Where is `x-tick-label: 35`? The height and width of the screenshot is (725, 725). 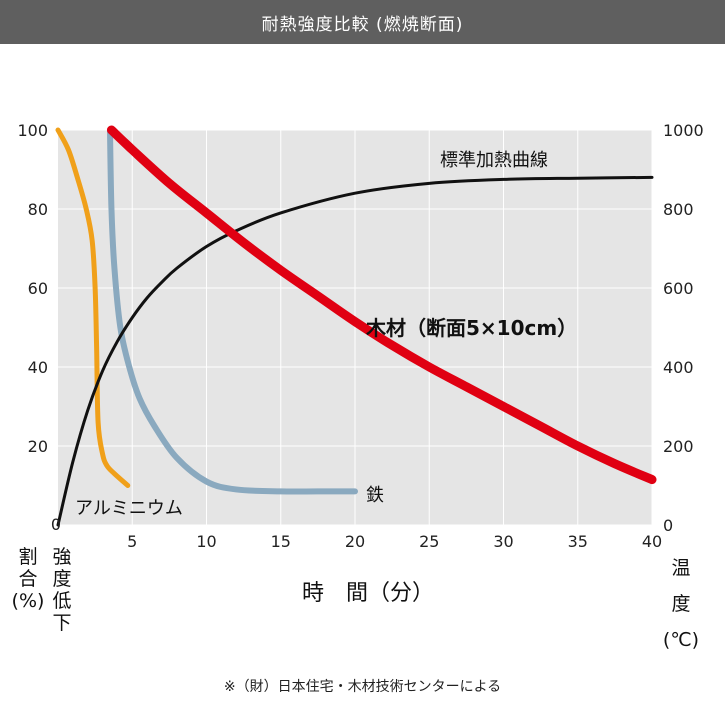
x-tick-label: 35 is located at coordinates (578, 541).